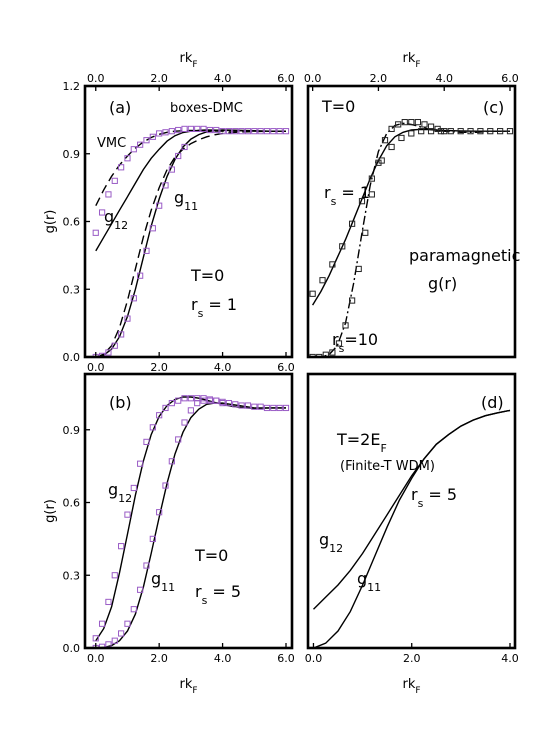 This screenshot has height=749, width=545. What do you see at coordinates (387, 466) in the screenshot?
I see `annotation-wdm: (Finite-T WDM)` at bounding box center [387, 466].